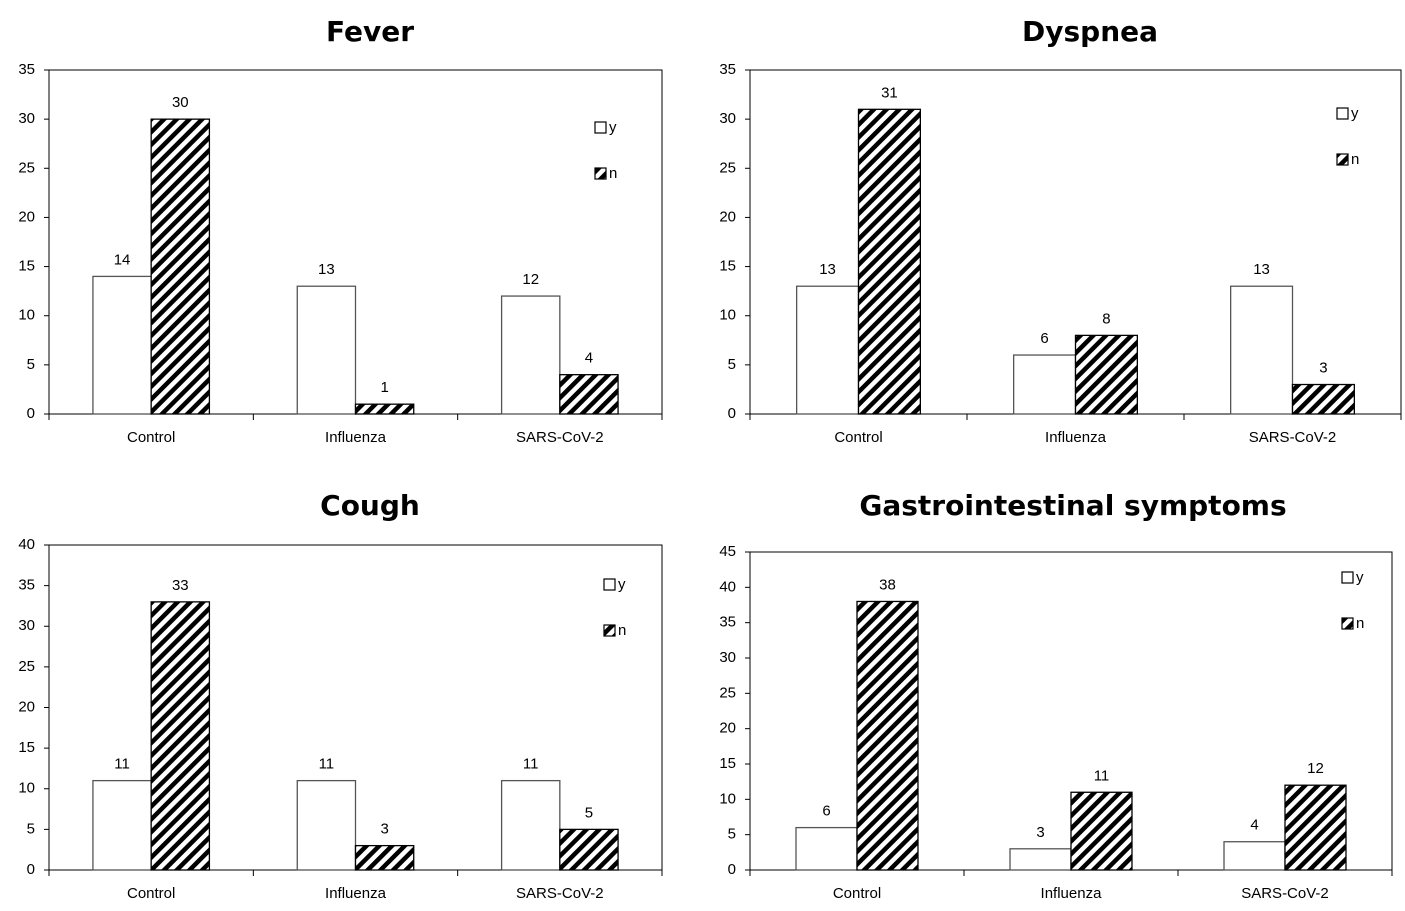 This screenshot has width=1405, height=911. What do you see at coordinates (370, 505) in the screenshot?
I see `chart-title: Cough` at bounding box center [370, 505].